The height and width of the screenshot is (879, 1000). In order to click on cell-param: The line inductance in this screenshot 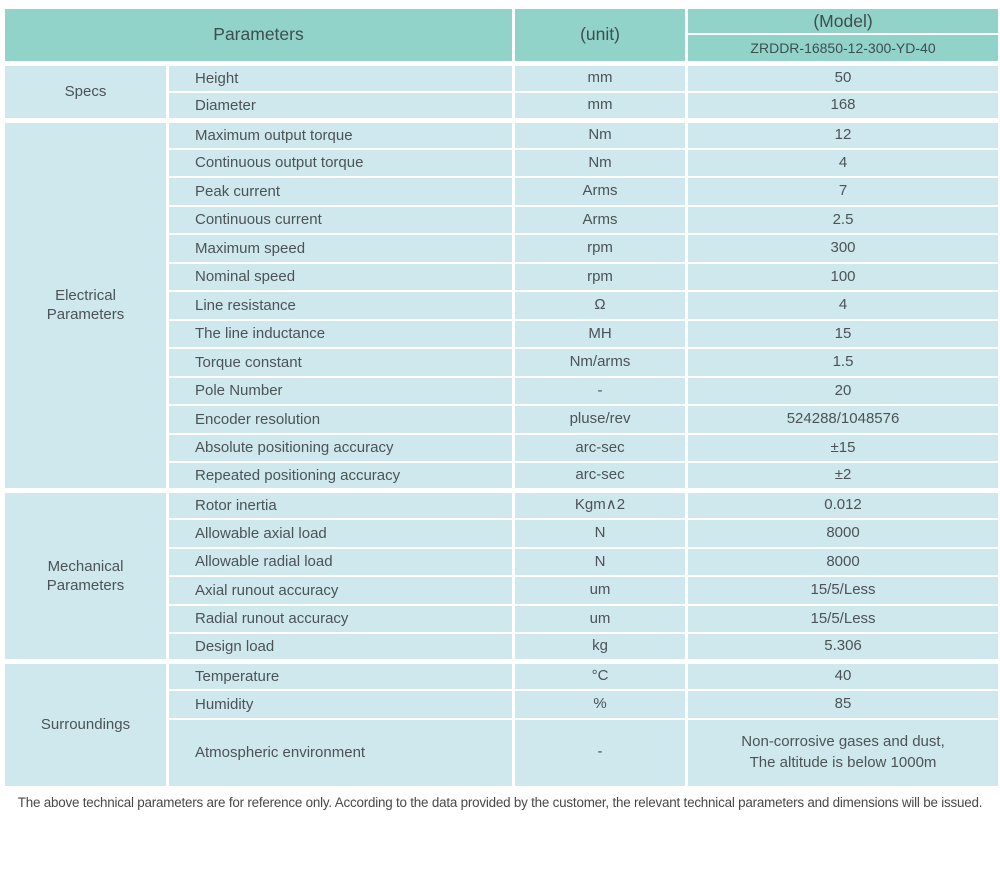, I will do `click(340, 333)`.